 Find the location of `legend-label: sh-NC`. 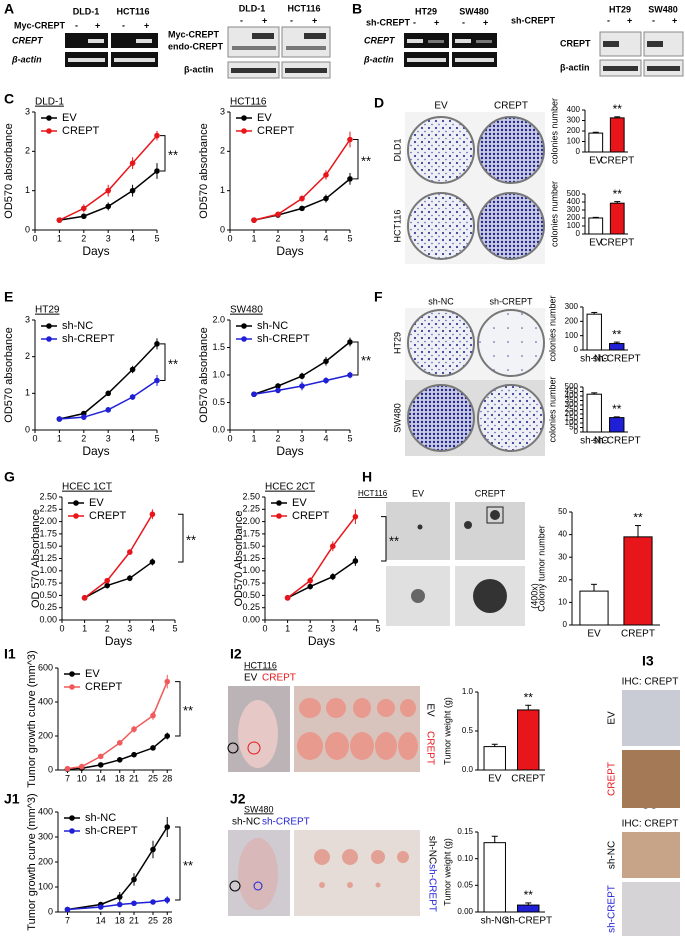

legend-label: sh-NC is located at coordinates (77, 326).